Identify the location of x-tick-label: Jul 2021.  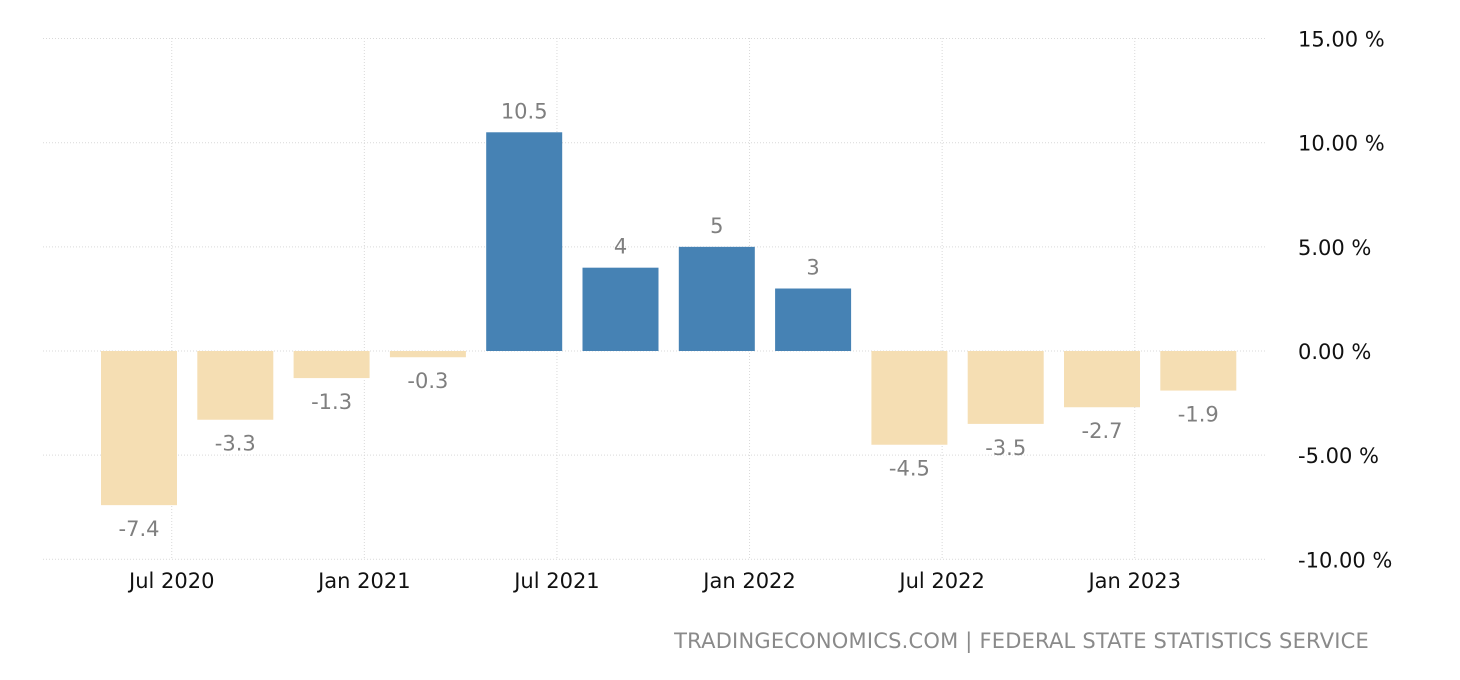
(555, 581).